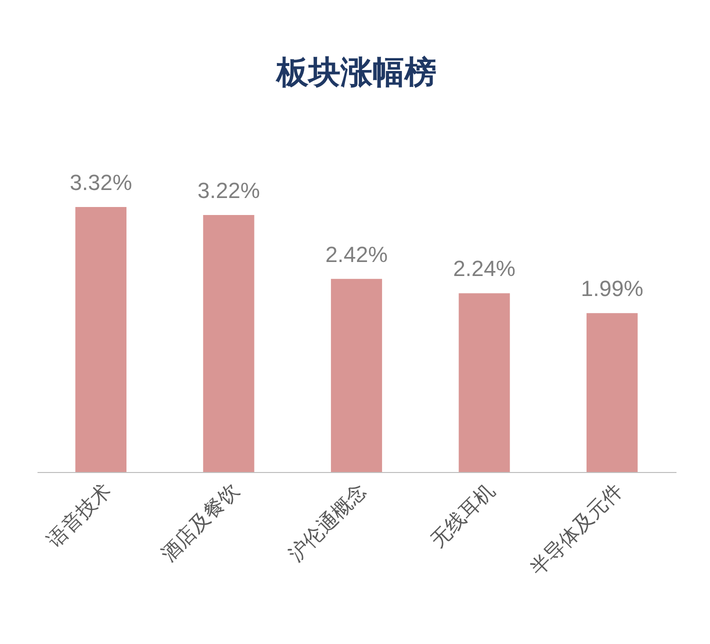  Describe the element at coordinates (101, 182) in the screenshot. I see `data-label: 3.32%` at that location.